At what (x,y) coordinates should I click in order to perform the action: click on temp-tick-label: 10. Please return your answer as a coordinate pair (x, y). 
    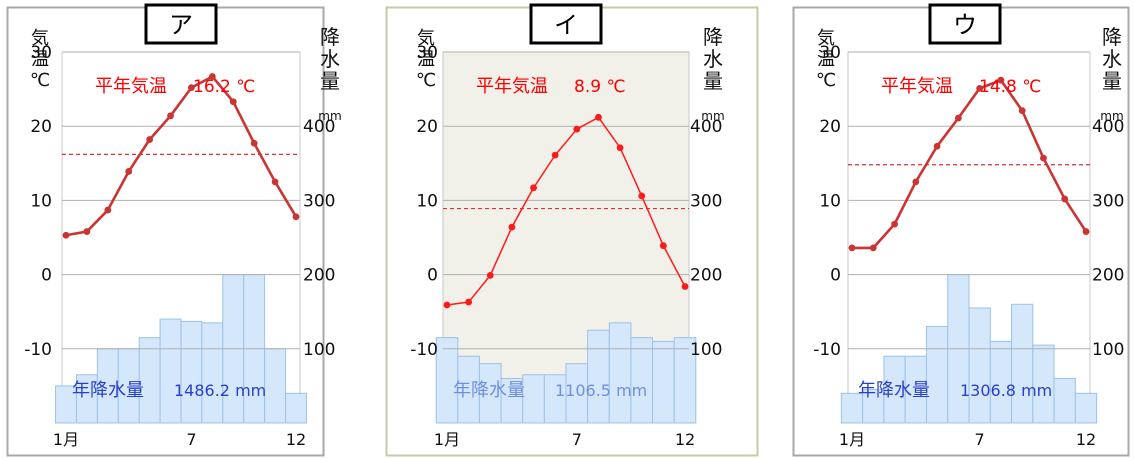
    Looking at the image, I should click on (830, 201).